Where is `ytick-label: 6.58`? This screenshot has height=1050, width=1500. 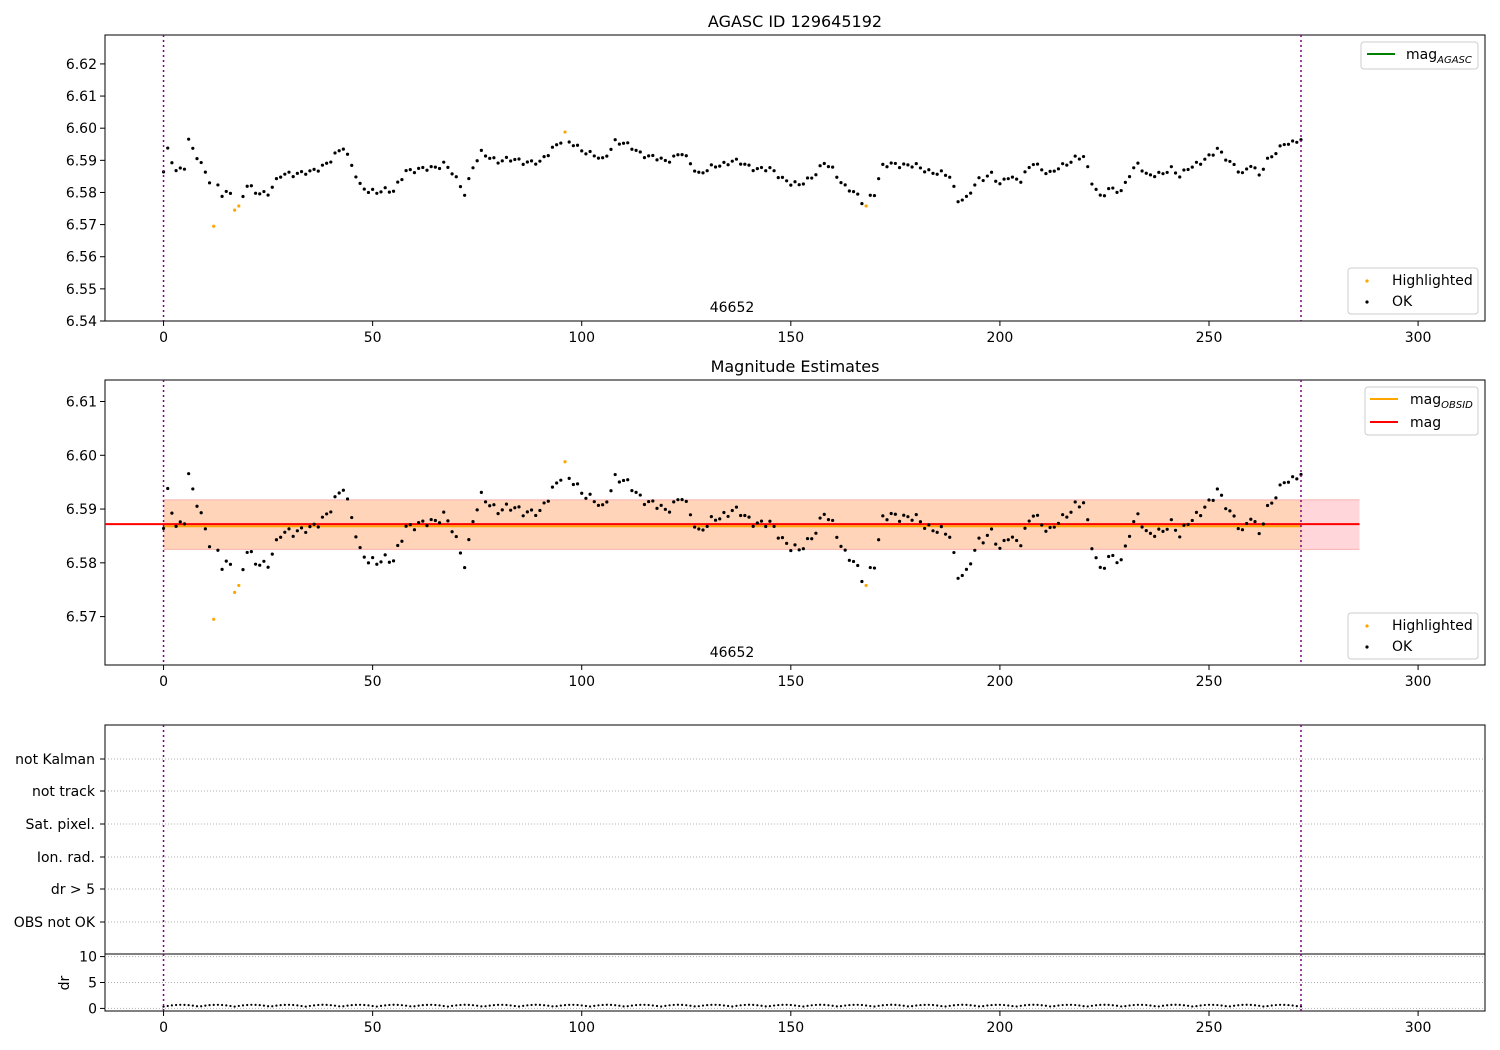 ytick-label: 6.58 is located at coordinates (81, 193).